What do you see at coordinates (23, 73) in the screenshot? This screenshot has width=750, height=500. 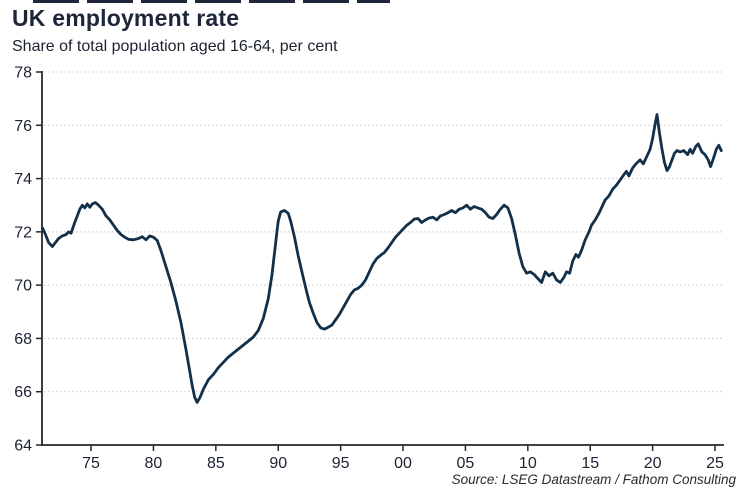 I see `y-axis-tick-label: 78` at bounding box center [23, 73].